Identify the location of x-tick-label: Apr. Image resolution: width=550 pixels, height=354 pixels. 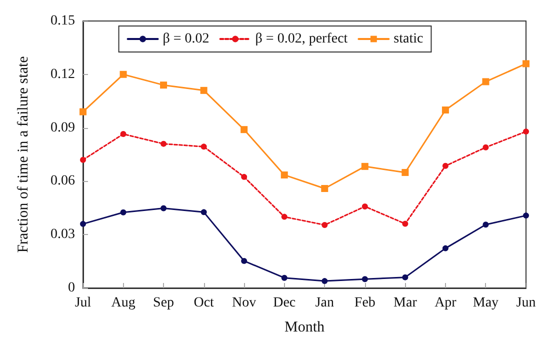
(445, 303).